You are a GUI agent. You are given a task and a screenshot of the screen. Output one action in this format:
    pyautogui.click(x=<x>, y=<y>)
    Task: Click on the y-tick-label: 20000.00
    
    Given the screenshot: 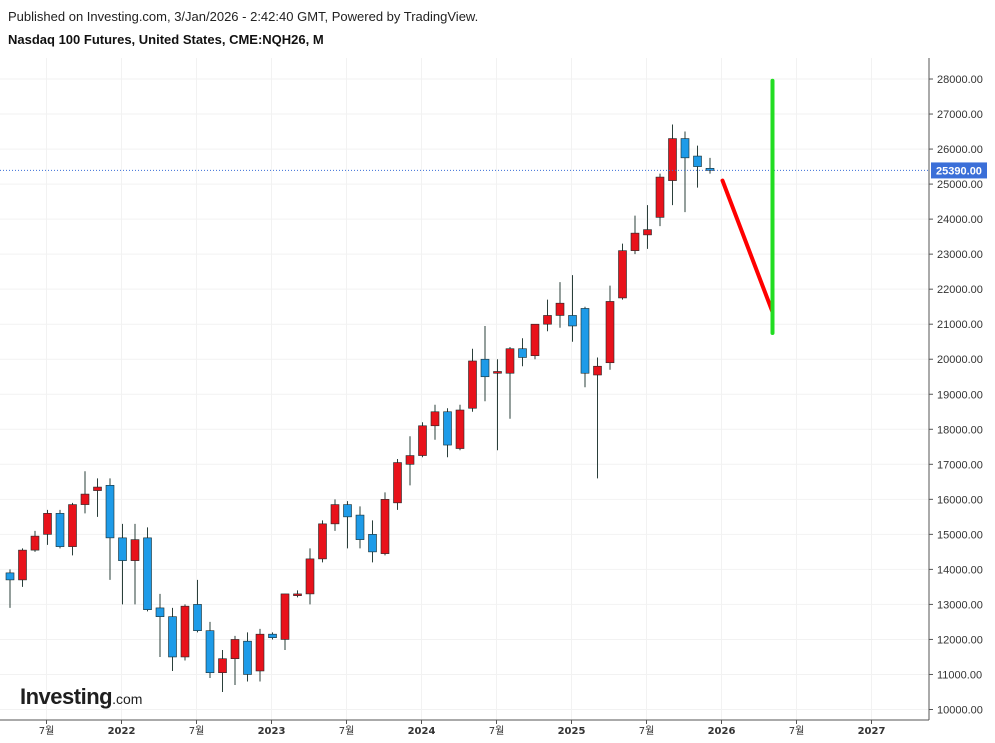 What is the action you would take?
    pyautogui.click(x=960, y=360)
    